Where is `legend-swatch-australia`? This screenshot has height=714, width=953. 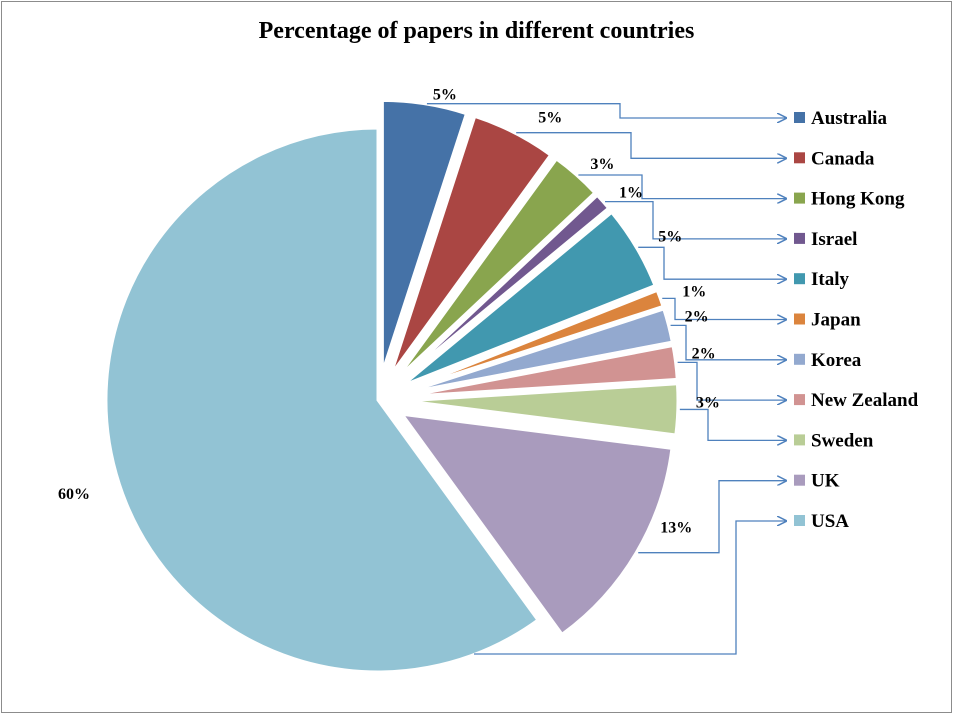 legend-swatch-australia is located at coordinates (799, 117).